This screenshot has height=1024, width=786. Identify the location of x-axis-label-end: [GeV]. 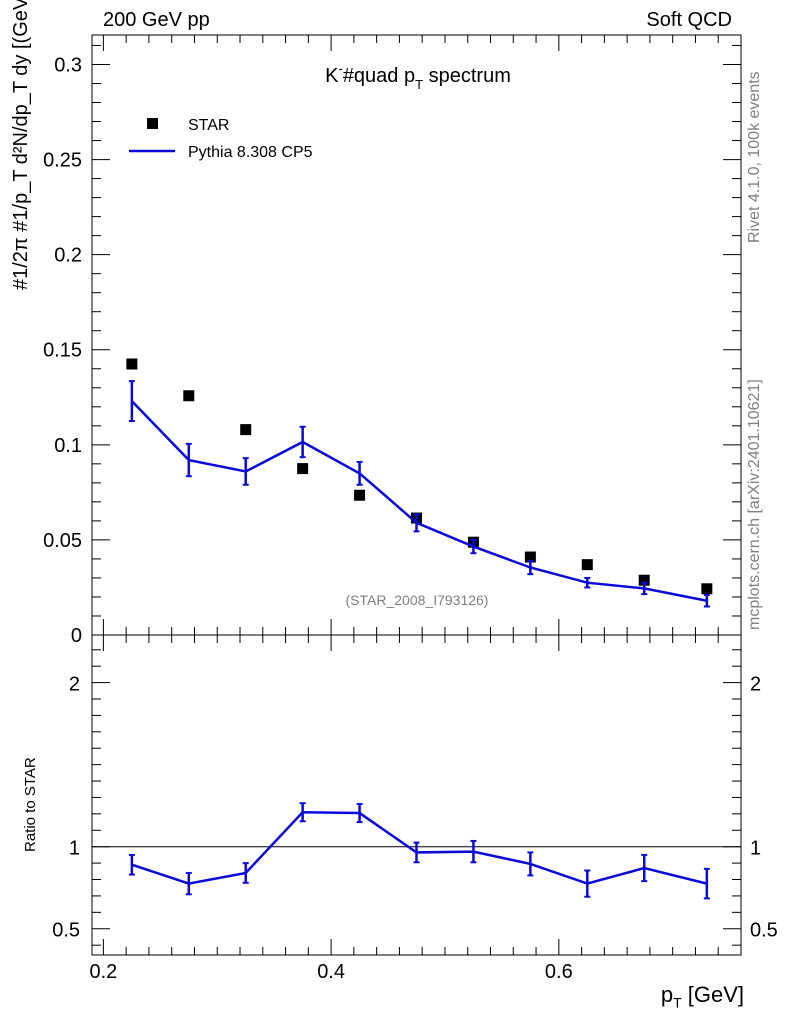
(712, 994).